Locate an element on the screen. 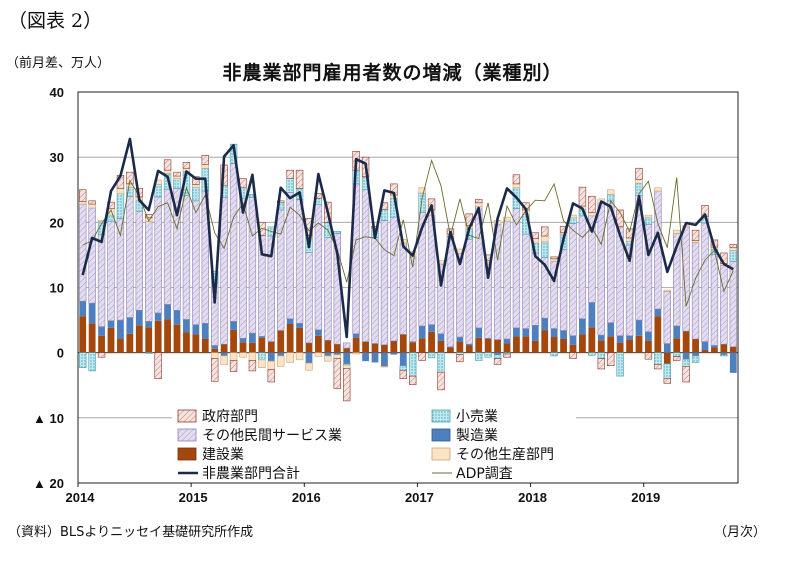 Image resolution: width=785 pixels, height=567 pixels. y-tick-label: ▲ 20 is located at coordinates (48, 483).